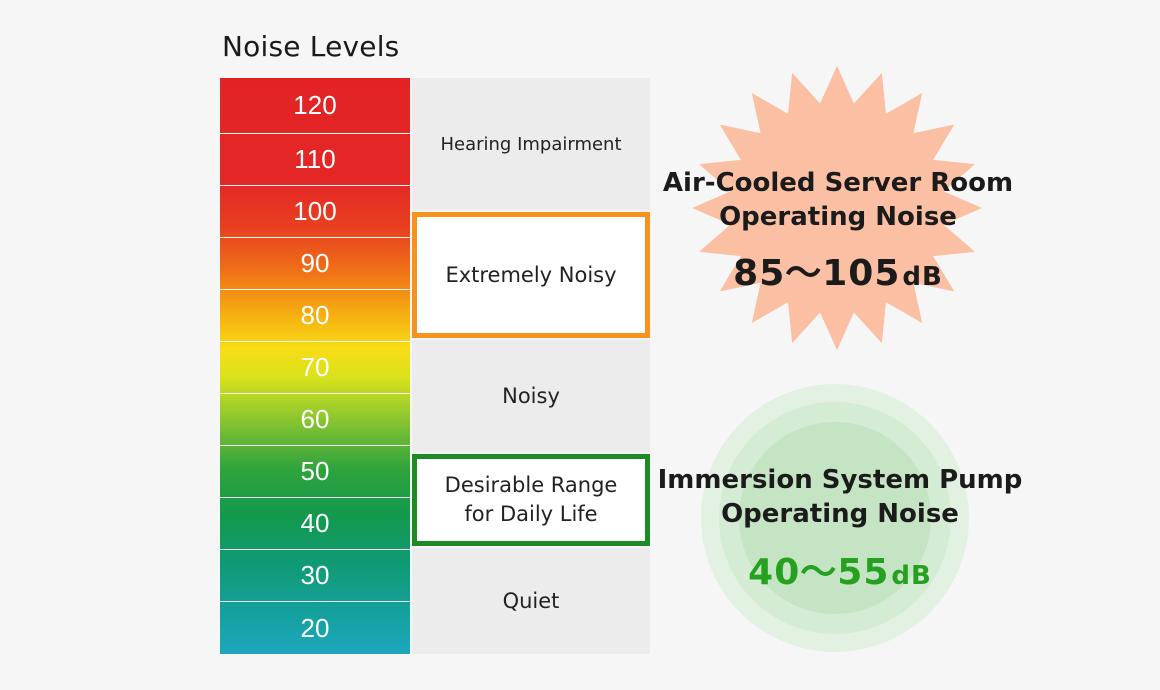 The height and width of the screenshot is (690, 1160). What do you see at coordinates (311, 46) in the screenshot?
I see `chart-title: Noise Levels` at bounding box center [311, 46].